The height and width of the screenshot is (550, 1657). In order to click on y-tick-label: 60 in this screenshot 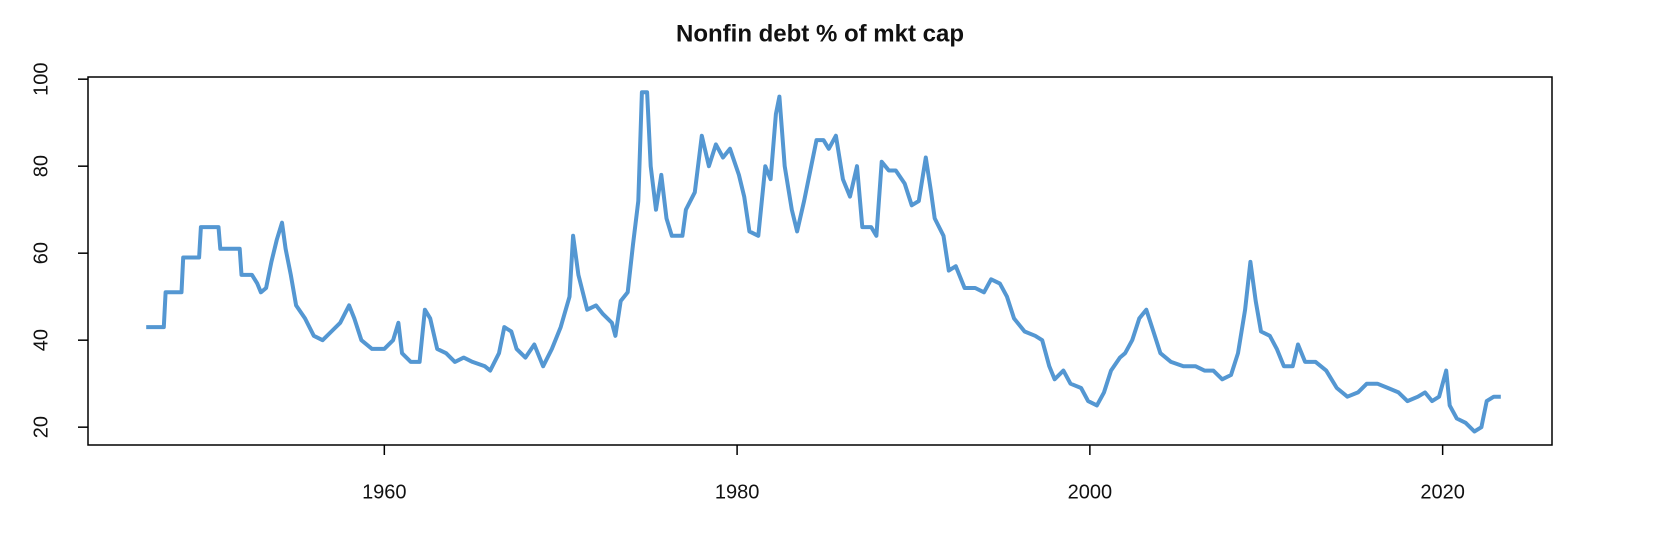, I will do `click(41, 253)`.